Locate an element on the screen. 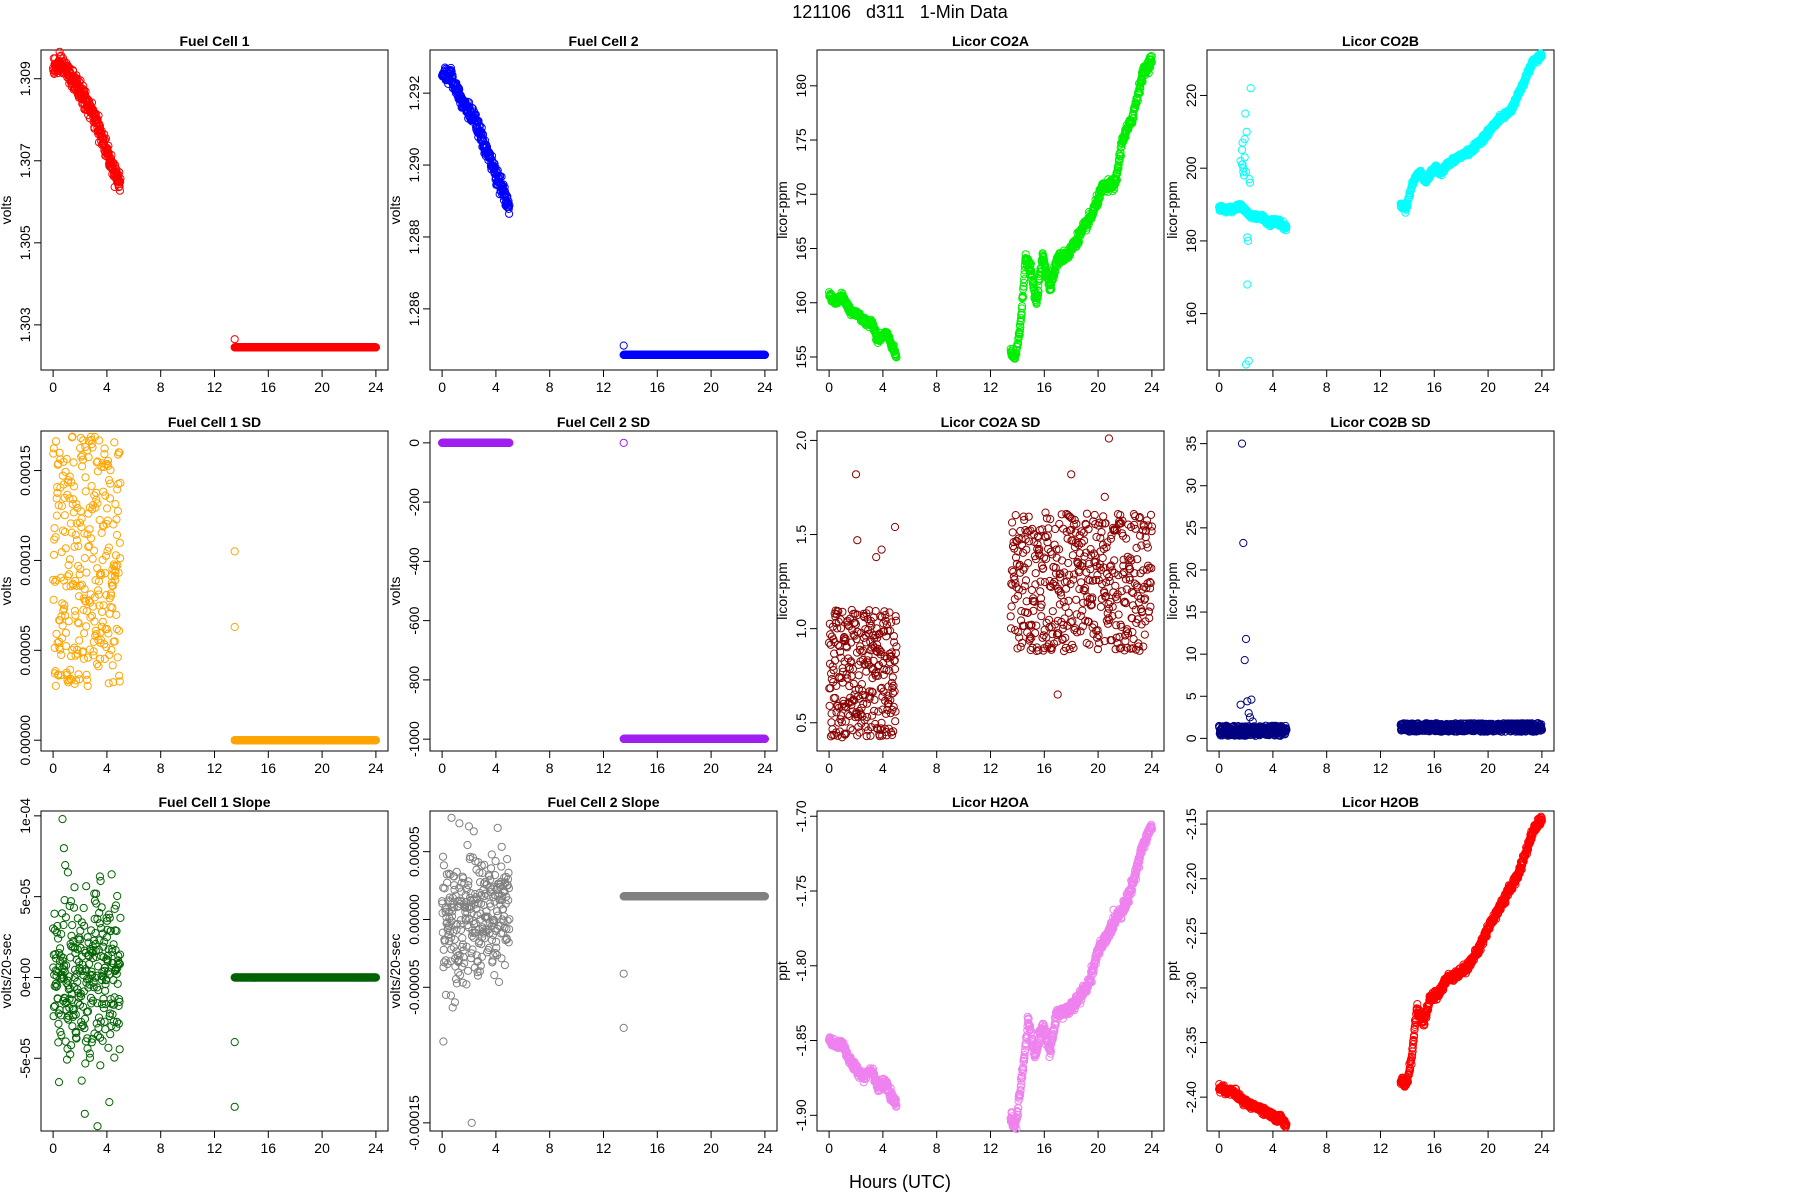 The image size is (1800, 1200). page-title: 121106 d311 1-Min Data is located at coordinates (900, 12).